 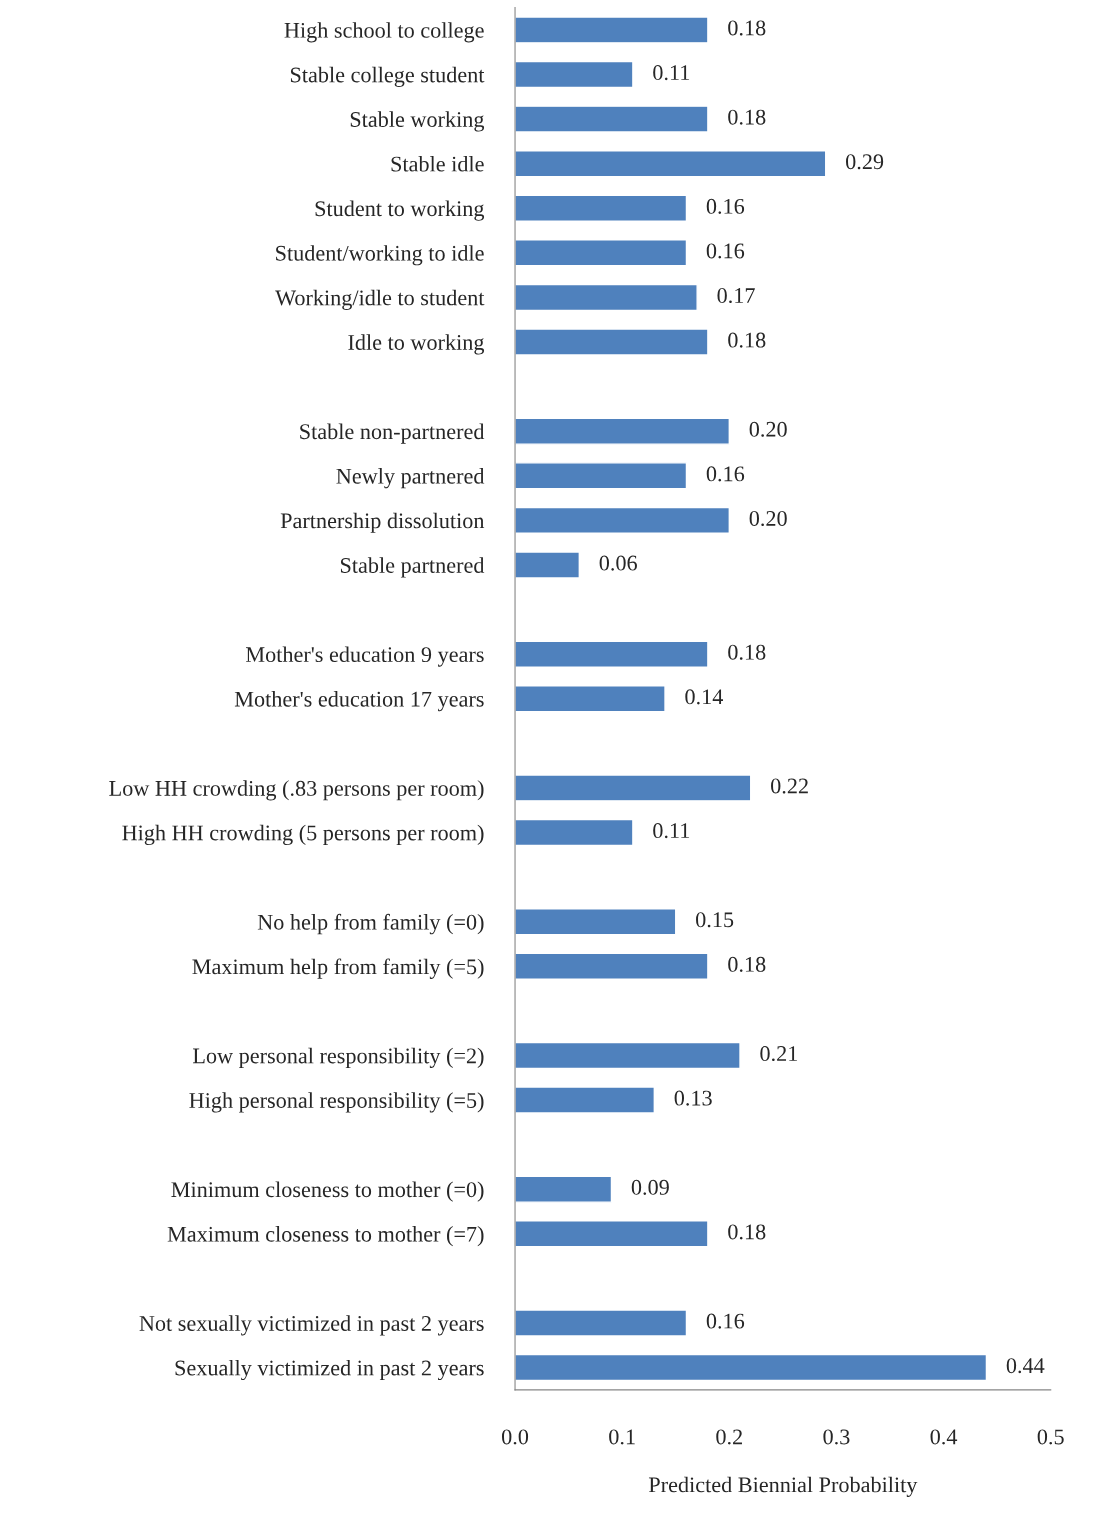 What do you see at coordinates (311, 1325) in the screenshot?
I see `y-tick-label: Not sexually victimized in past 2 years` at bounding box center [311, 1325].